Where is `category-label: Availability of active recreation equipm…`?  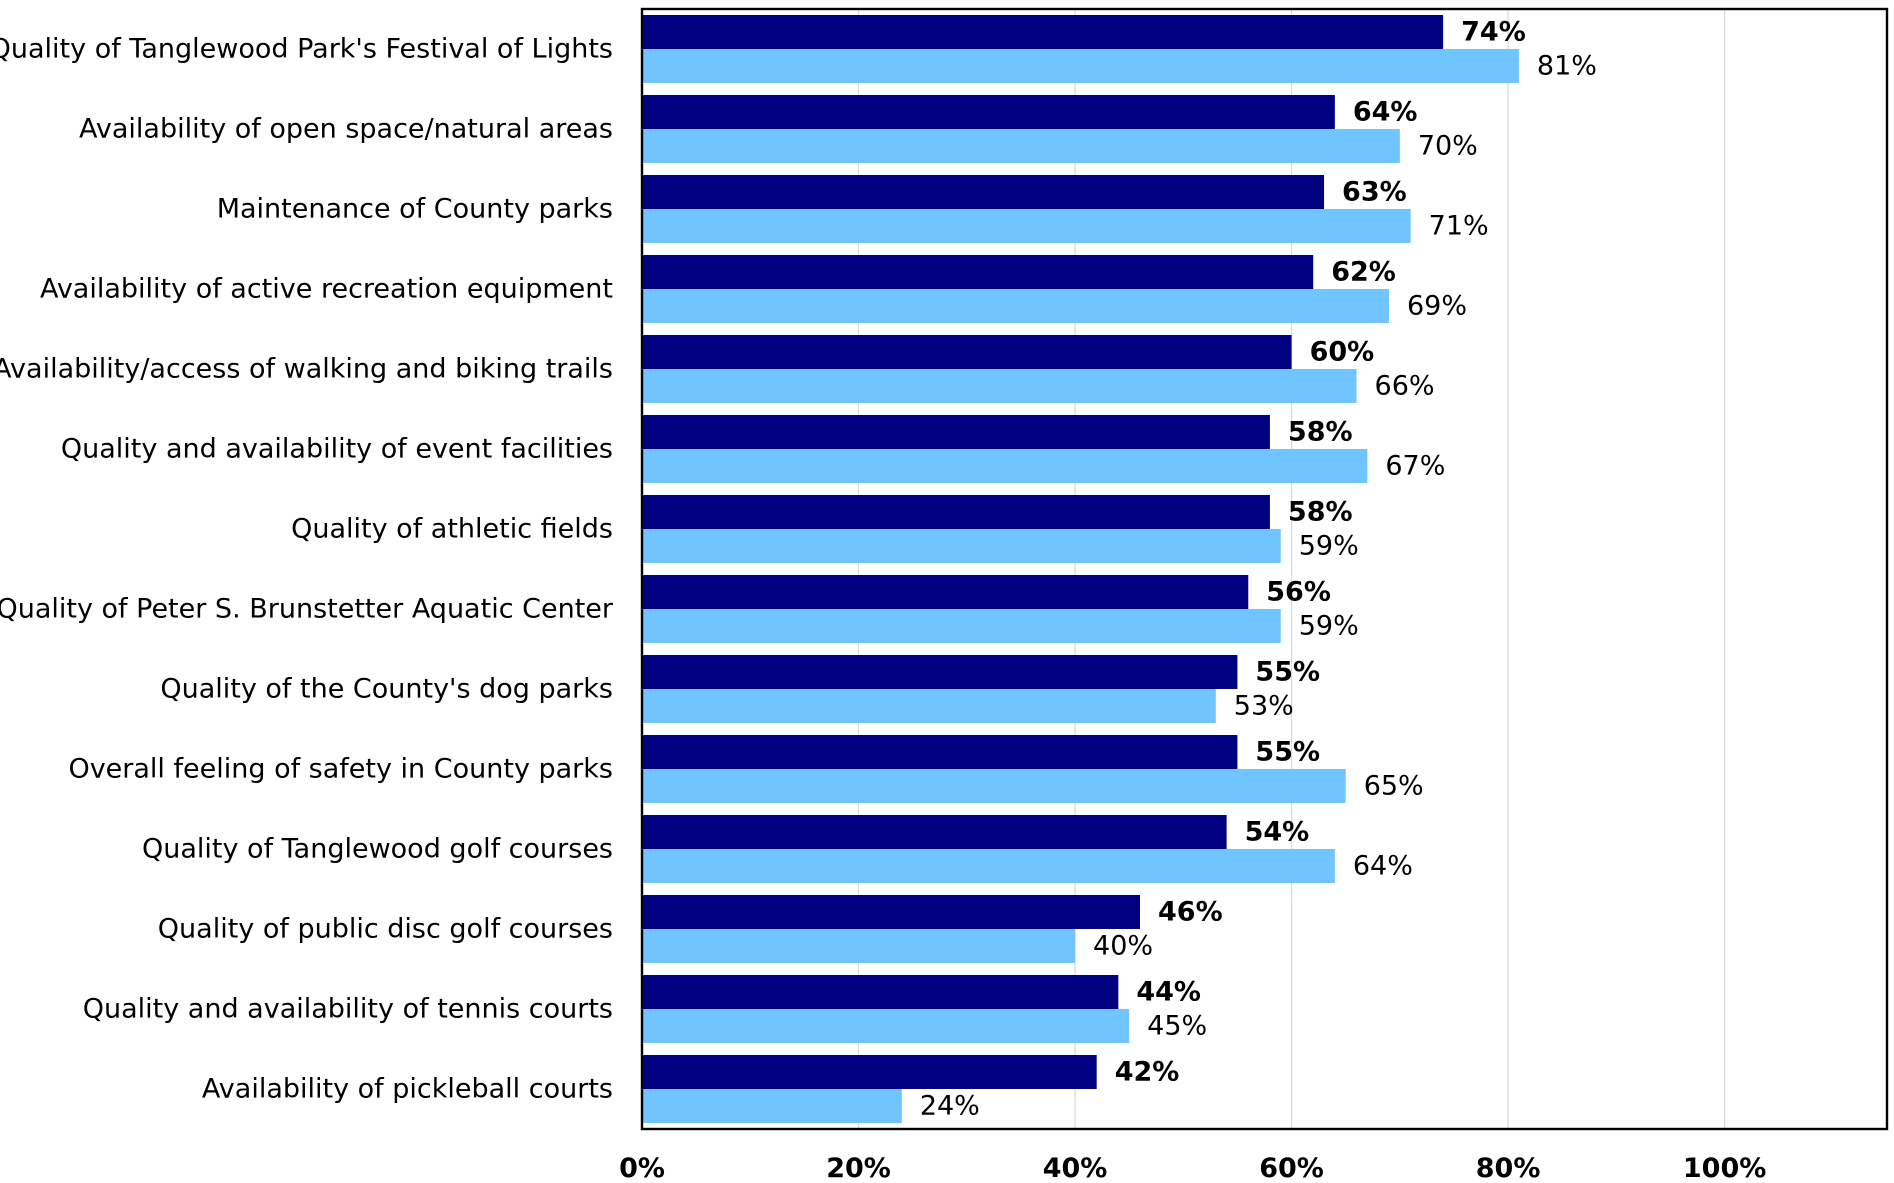
category-label: Availability of active recreation equipm… is located at coordinates (326, 289).